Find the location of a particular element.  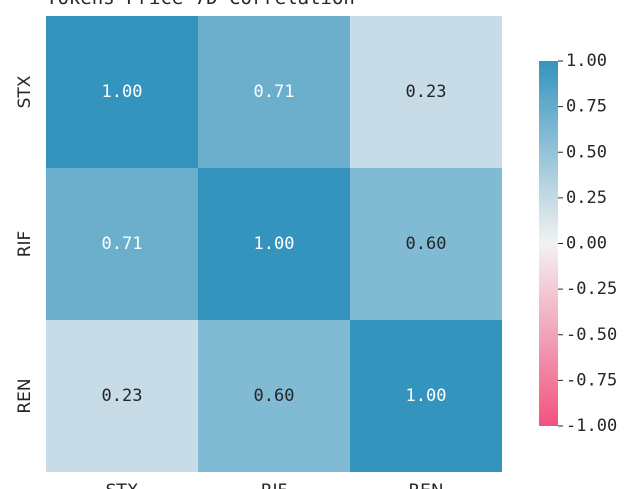

x-tick-label-rif: RIF is located at coordinates (274, 485).